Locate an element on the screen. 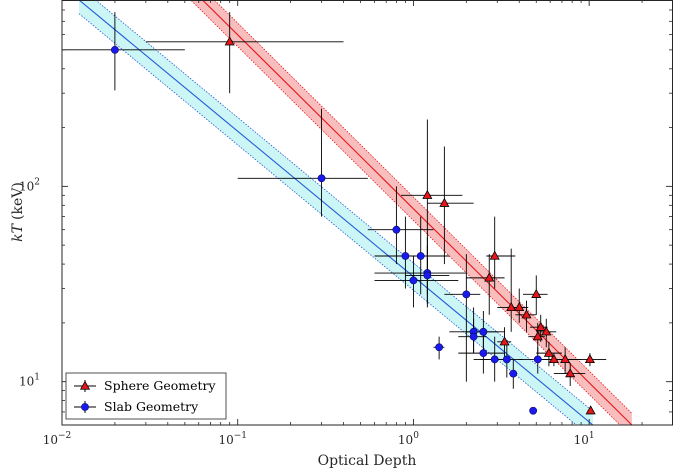  y-axis-title: kT (keV) is located at coordinates (18, 212).